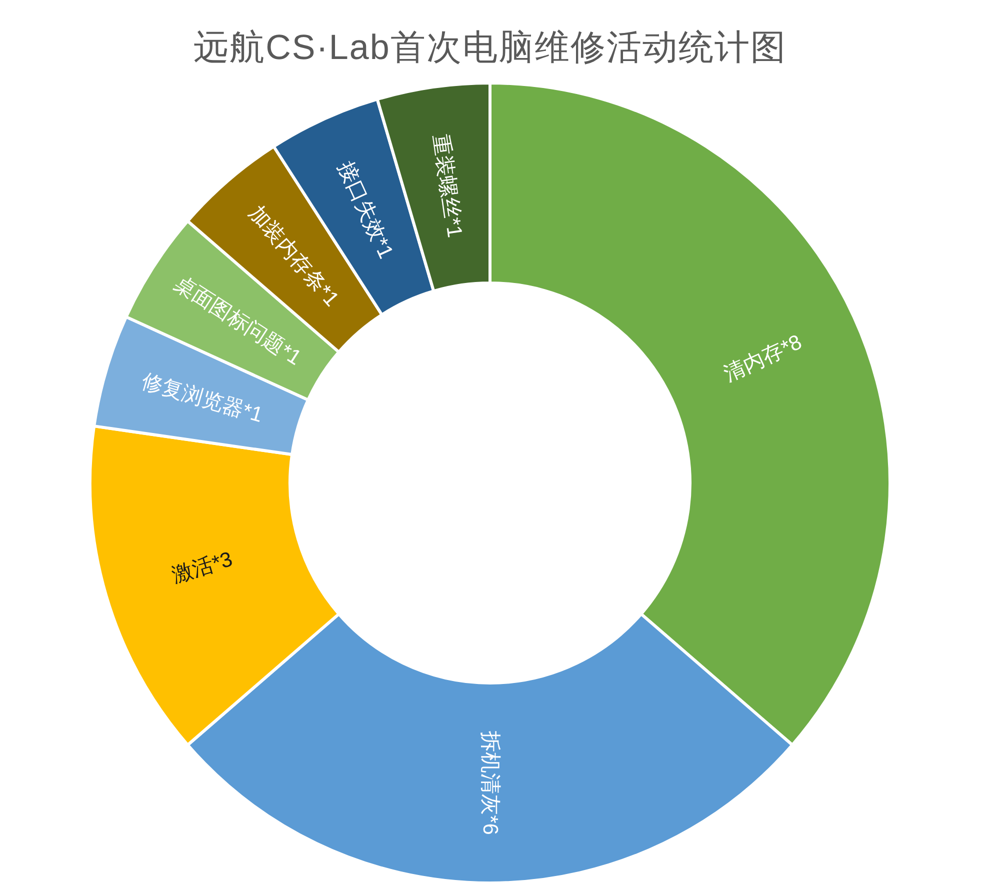 This screenshot has width=995, height=895. What do you see at coordinates (490, 47) in the screenshot?
I see `title: 远航CS·Lab首次电脑维修活动统计图` at bounding box center [490, 47].